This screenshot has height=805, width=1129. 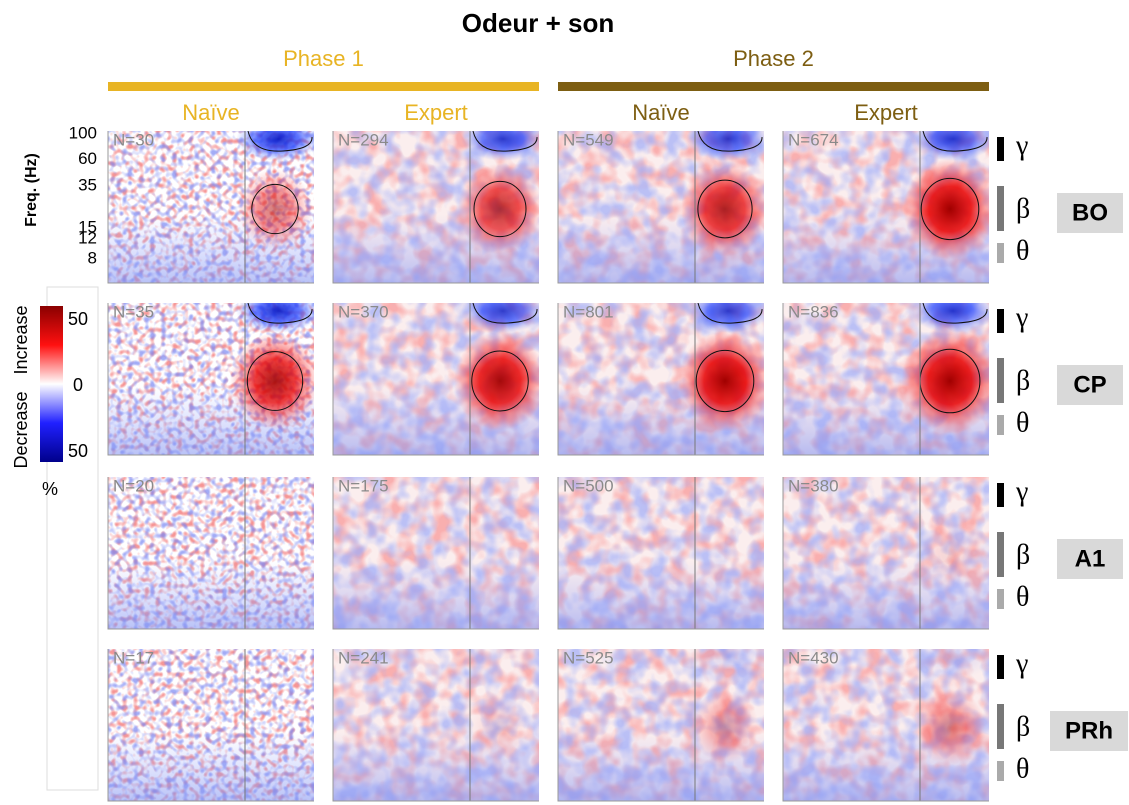 What do you see at coordinates (78, 319) in the screenshot?
I see `colorbar-tick-label: 50` at bounding box center [78, 319].